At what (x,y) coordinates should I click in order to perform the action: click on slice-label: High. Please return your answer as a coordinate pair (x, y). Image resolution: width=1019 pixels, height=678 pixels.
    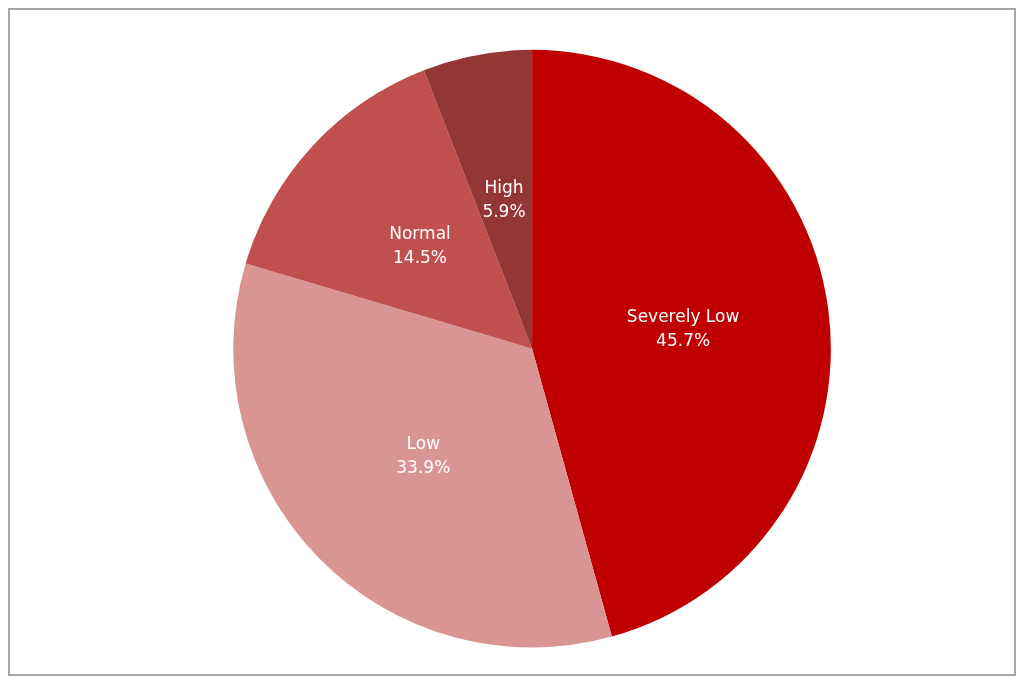
    Looking at the image, I should click on (504, 186).